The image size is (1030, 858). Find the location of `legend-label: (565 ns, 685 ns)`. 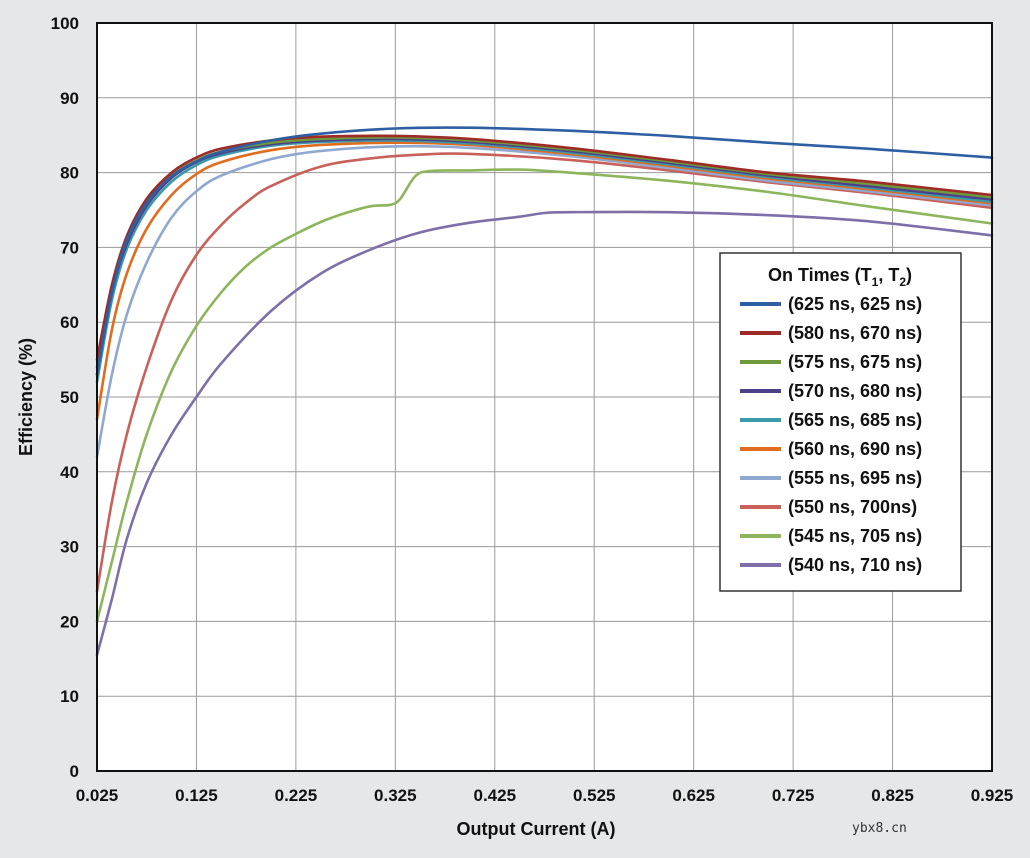

legend-label: (565 ns, 685 ns) is located at coordinates (855, 420).